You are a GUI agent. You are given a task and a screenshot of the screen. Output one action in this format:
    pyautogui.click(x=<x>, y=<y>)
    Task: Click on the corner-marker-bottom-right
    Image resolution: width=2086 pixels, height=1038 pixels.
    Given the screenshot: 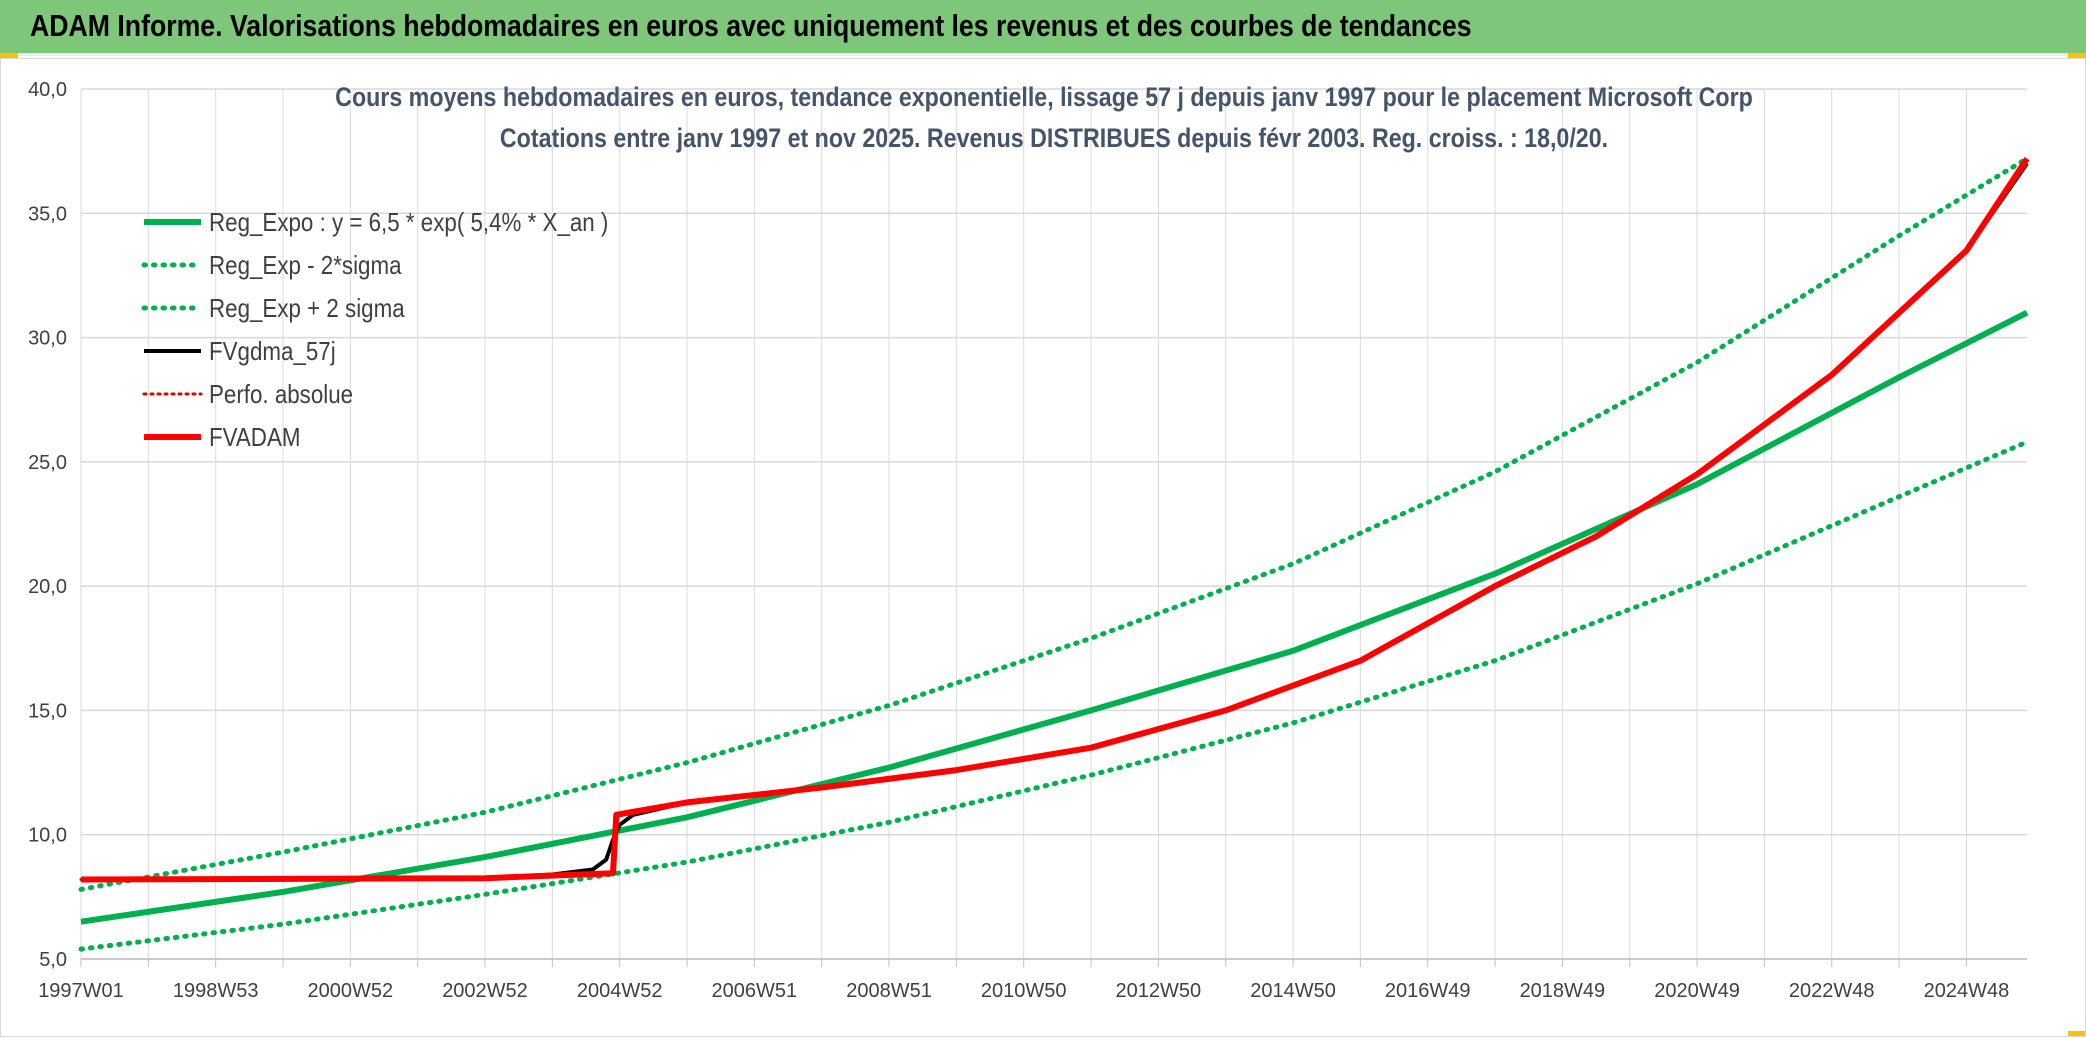 What is the action you would take?
    pyautogui.click(x=2077, y=1034)
    